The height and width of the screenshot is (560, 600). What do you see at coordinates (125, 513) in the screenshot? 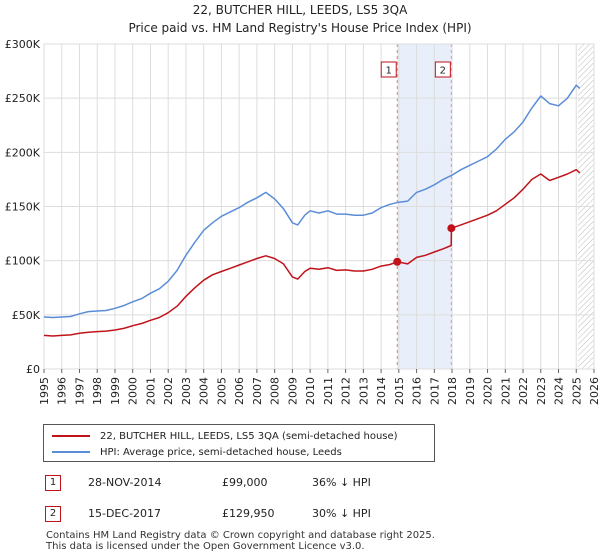
I see `transaction-2-date: 15-DEC-2017` at bounding box center [125, 513].